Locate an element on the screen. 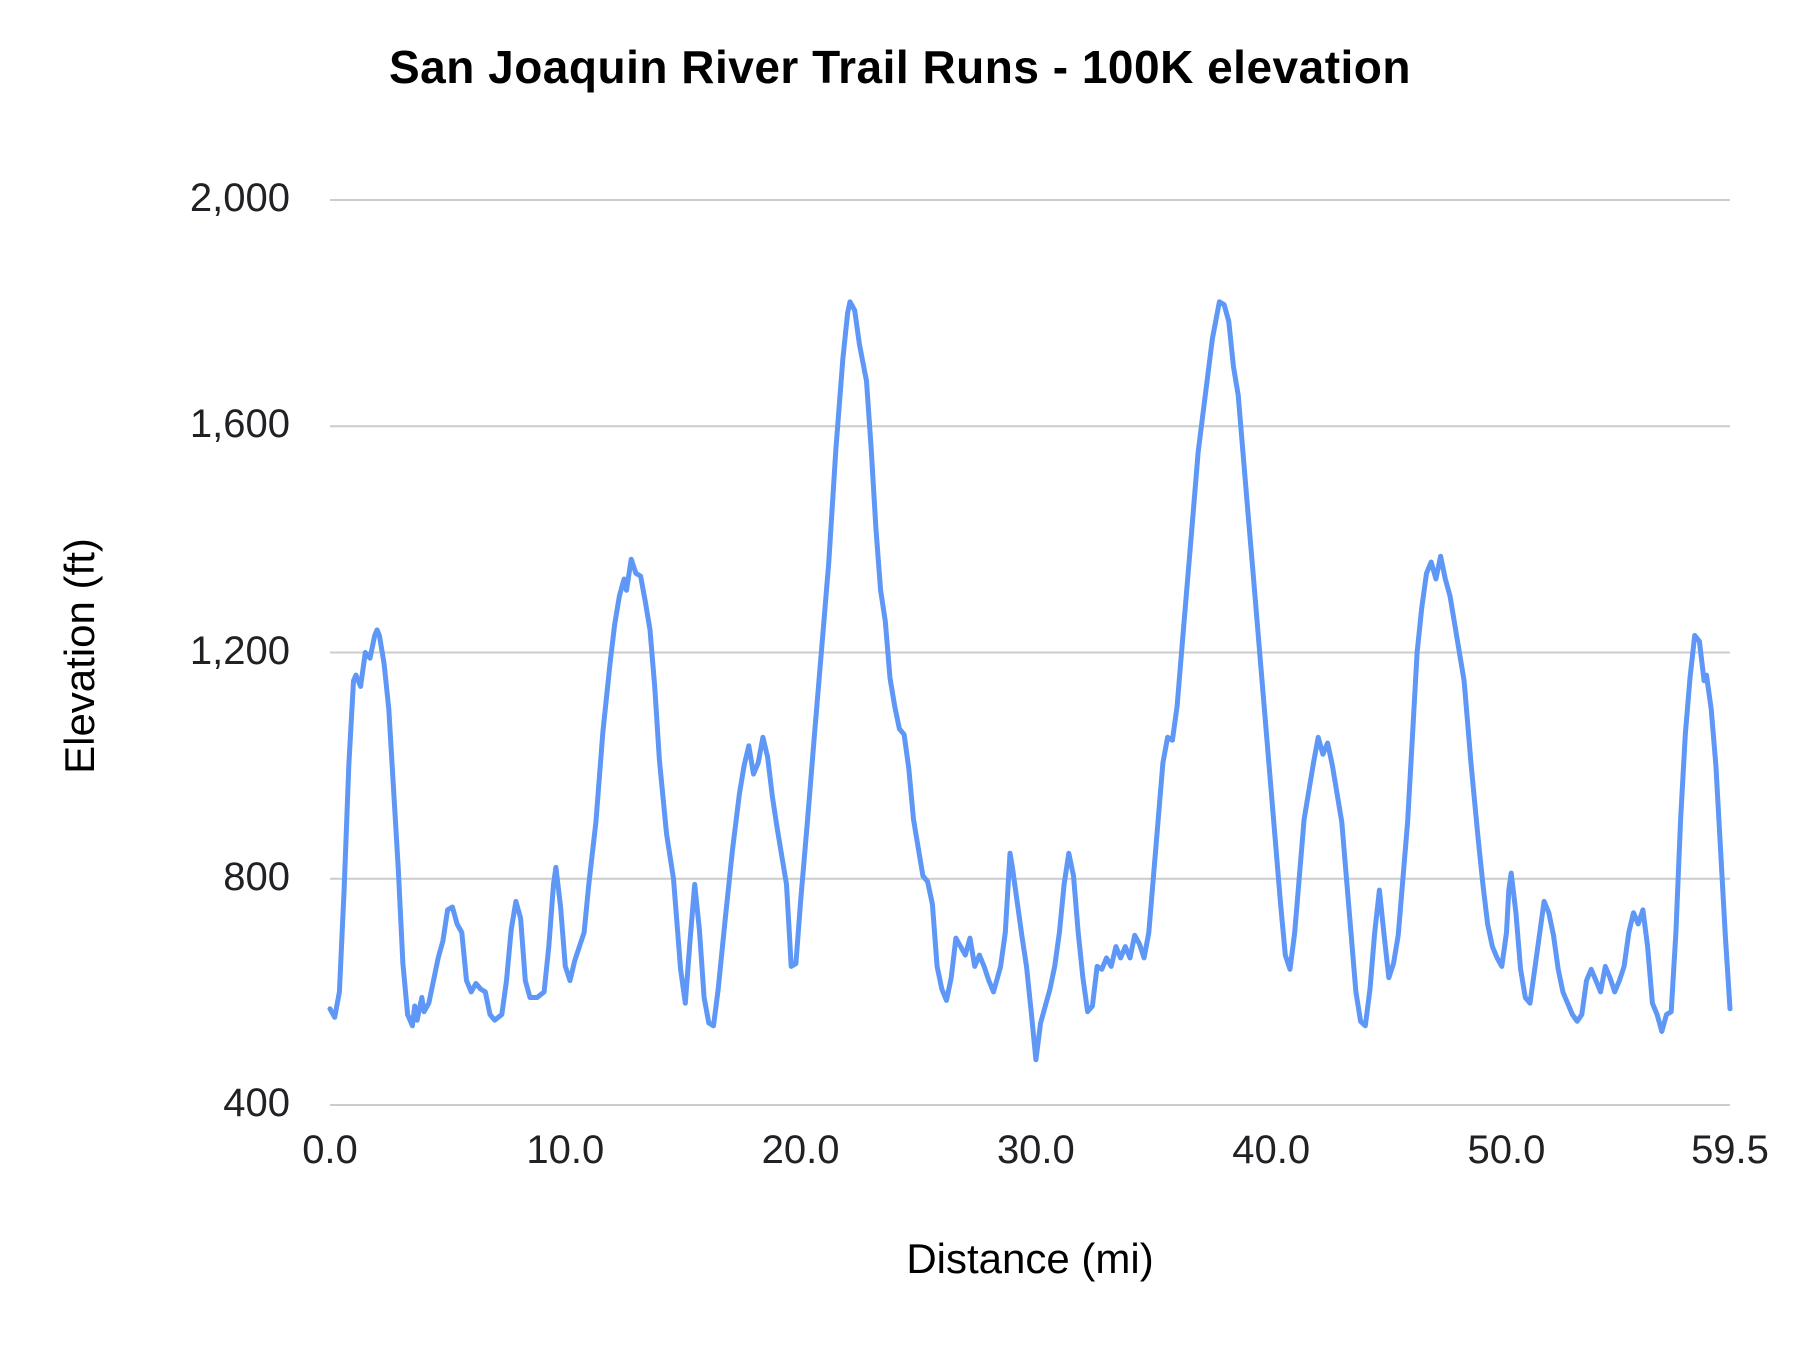  y-axis-tick-label: 800 is located at coordinates (256, 876).